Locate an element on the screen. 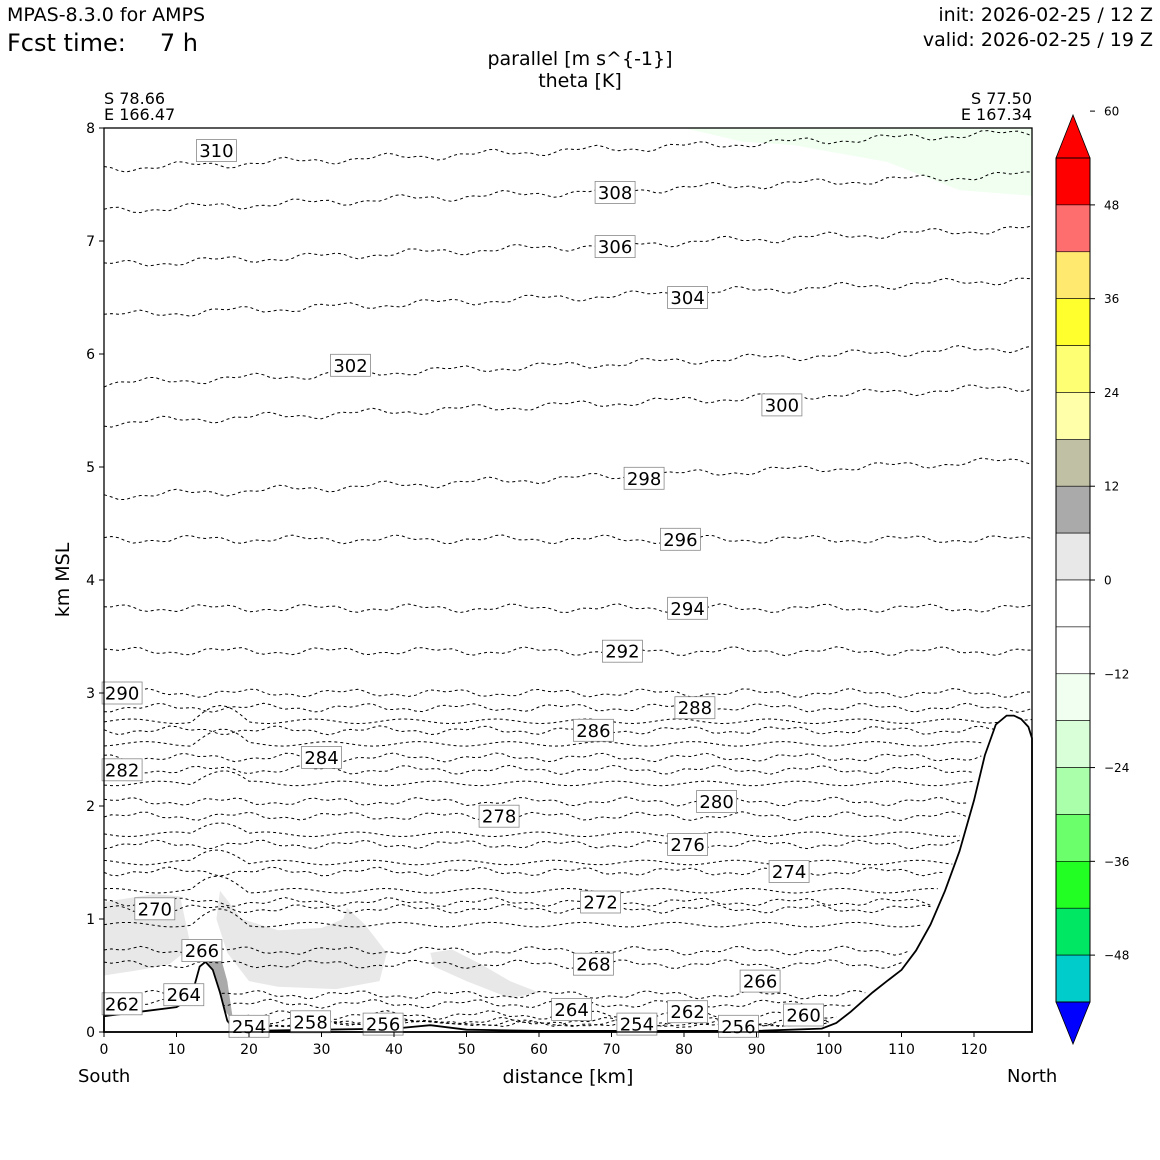 This screenshot has height=1160, width=1160. colorbar-tick-label: −36 is located at coordinates (1116, 862).